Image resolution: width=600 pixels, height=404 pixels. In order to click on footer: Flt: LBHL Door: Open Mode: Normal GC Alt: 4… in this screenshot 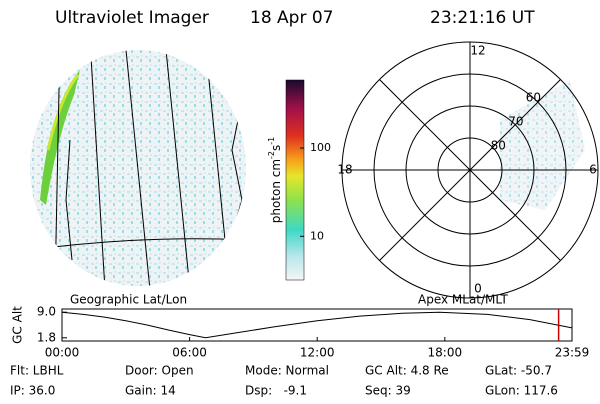, I will do `click(284, 381)`.